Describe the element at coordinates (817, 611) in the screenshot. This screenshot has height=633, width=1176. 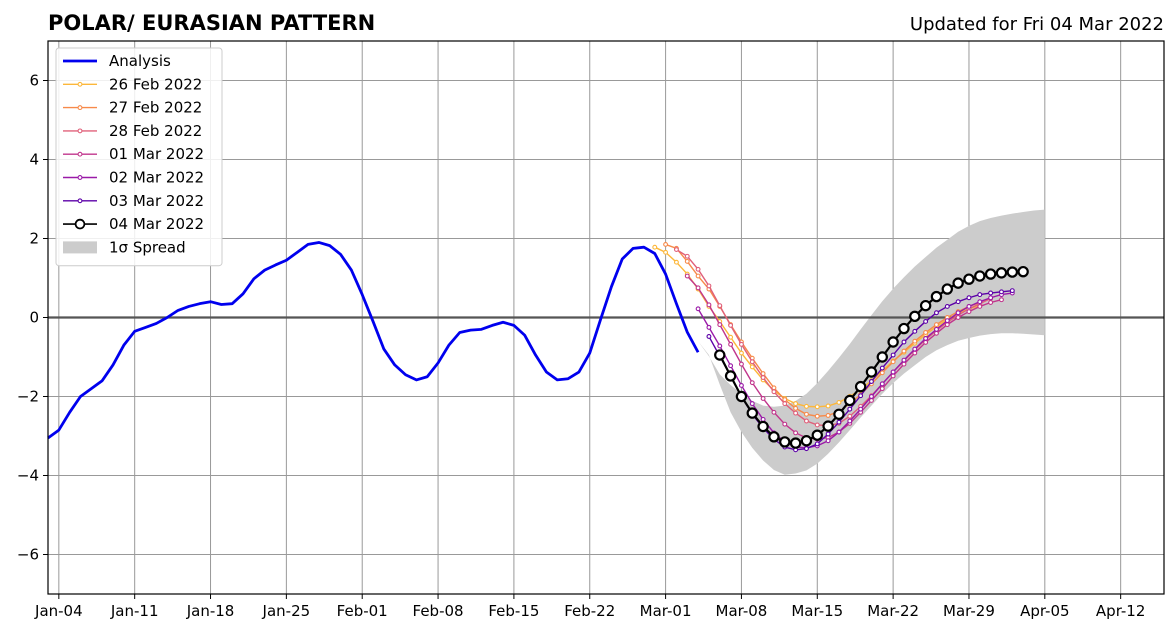
I see `x-tick-label: Mar-15` at that location.